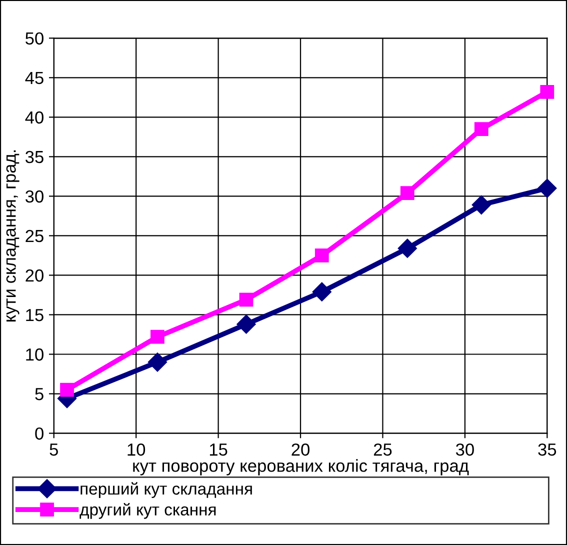  What do you see at coordinates (35, 354) in the screenshot?
I see `y-tick-label: 10` at bounding box center [35, 354].